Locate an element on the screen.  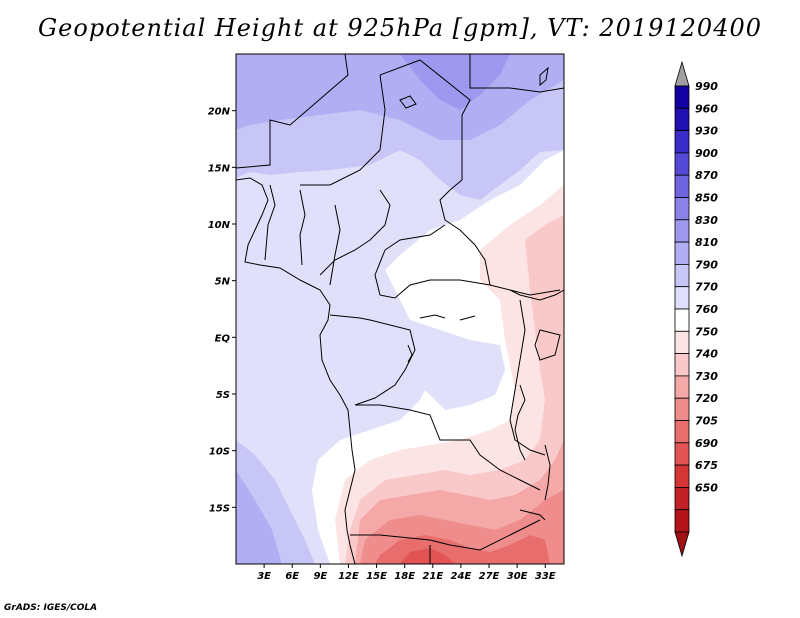
zambezi is located at coordinates (532, 515).